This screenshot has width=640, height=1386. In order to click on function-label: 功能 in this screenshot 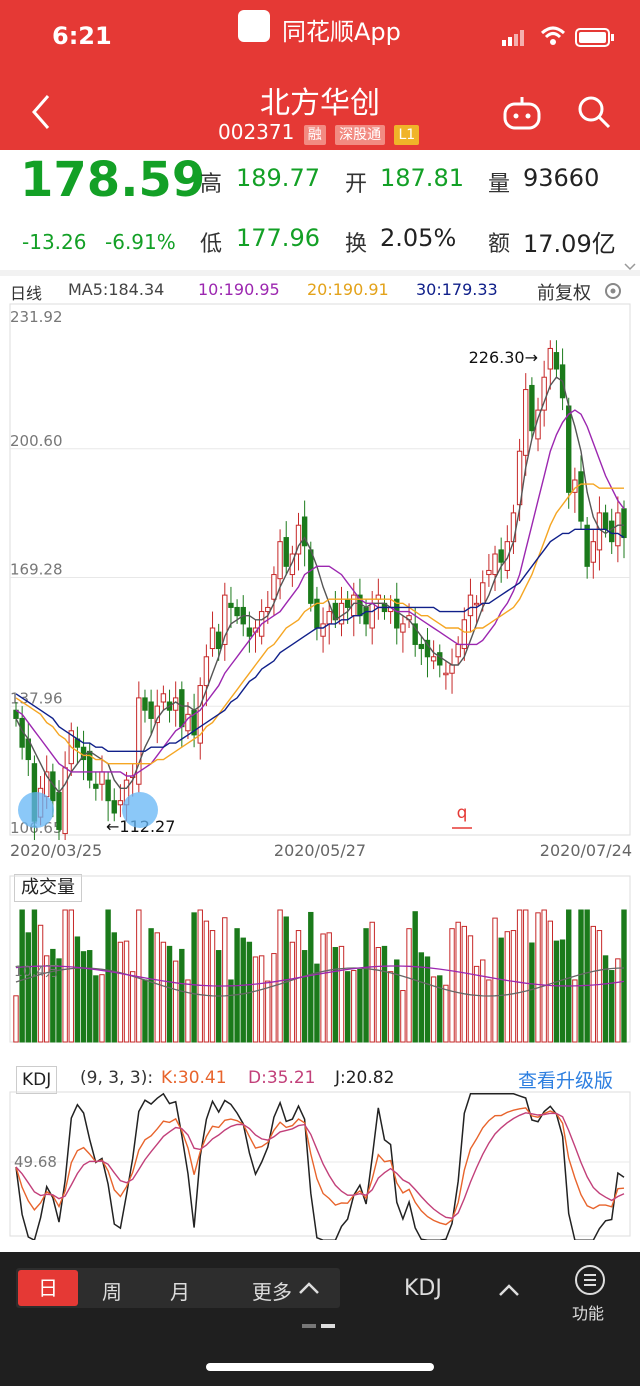, I will do `click(588, 1313)`.